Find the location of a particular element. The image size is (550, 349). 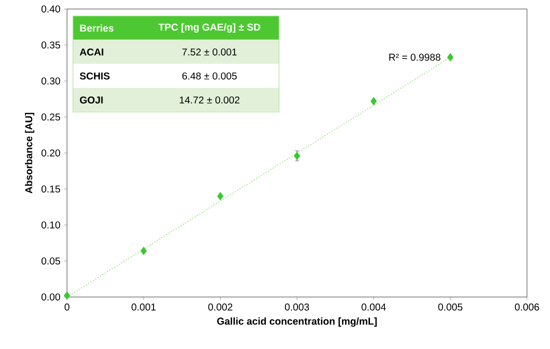

y-tick-label: 0.05 is located at coordinates (50, 261).